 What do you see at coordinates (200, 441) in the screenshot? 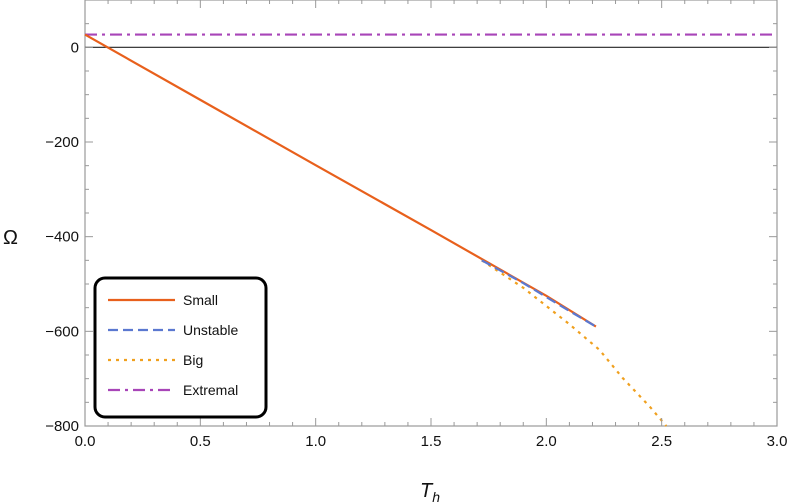
I see `x-tick-label: 0.5` at bounding box center [200, 441].